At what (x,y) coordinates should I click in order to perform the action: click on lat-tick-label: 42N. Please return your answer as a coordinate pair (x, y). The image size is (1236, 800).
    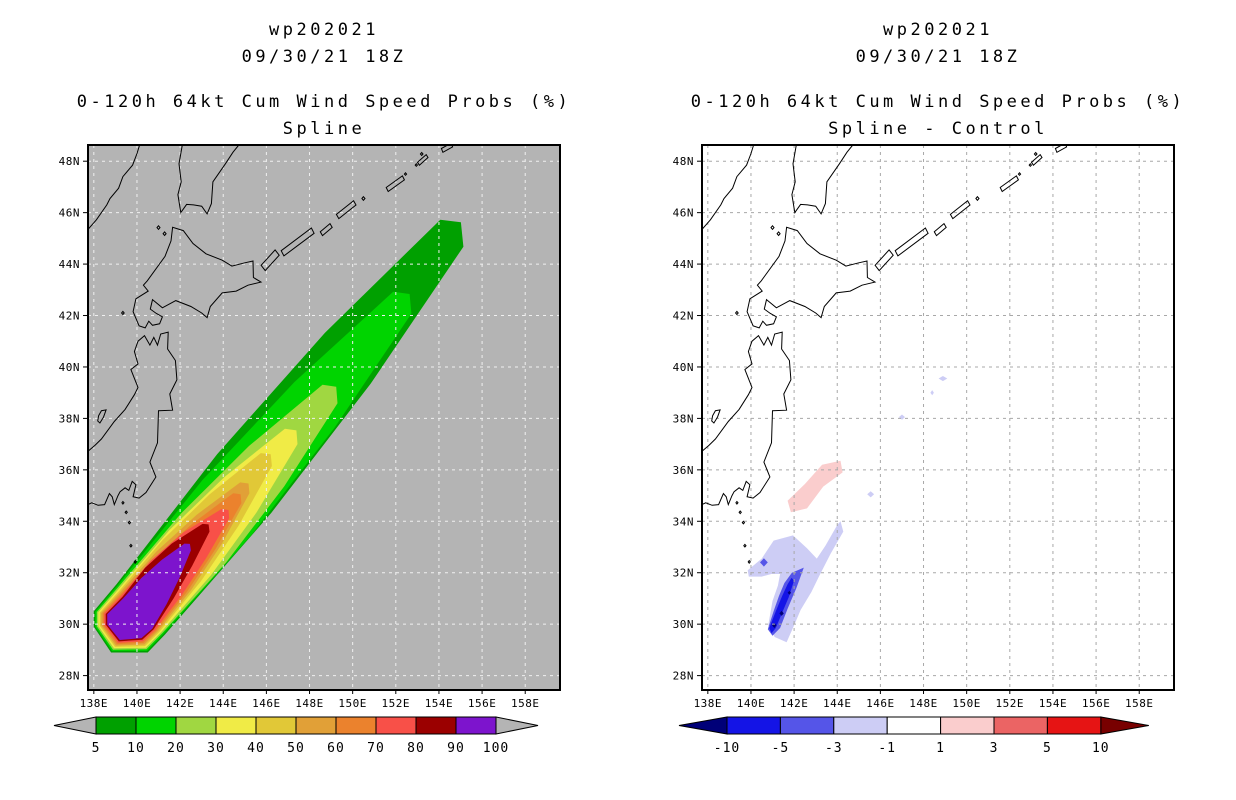
    Looking at the image, I should click on (69, 316).